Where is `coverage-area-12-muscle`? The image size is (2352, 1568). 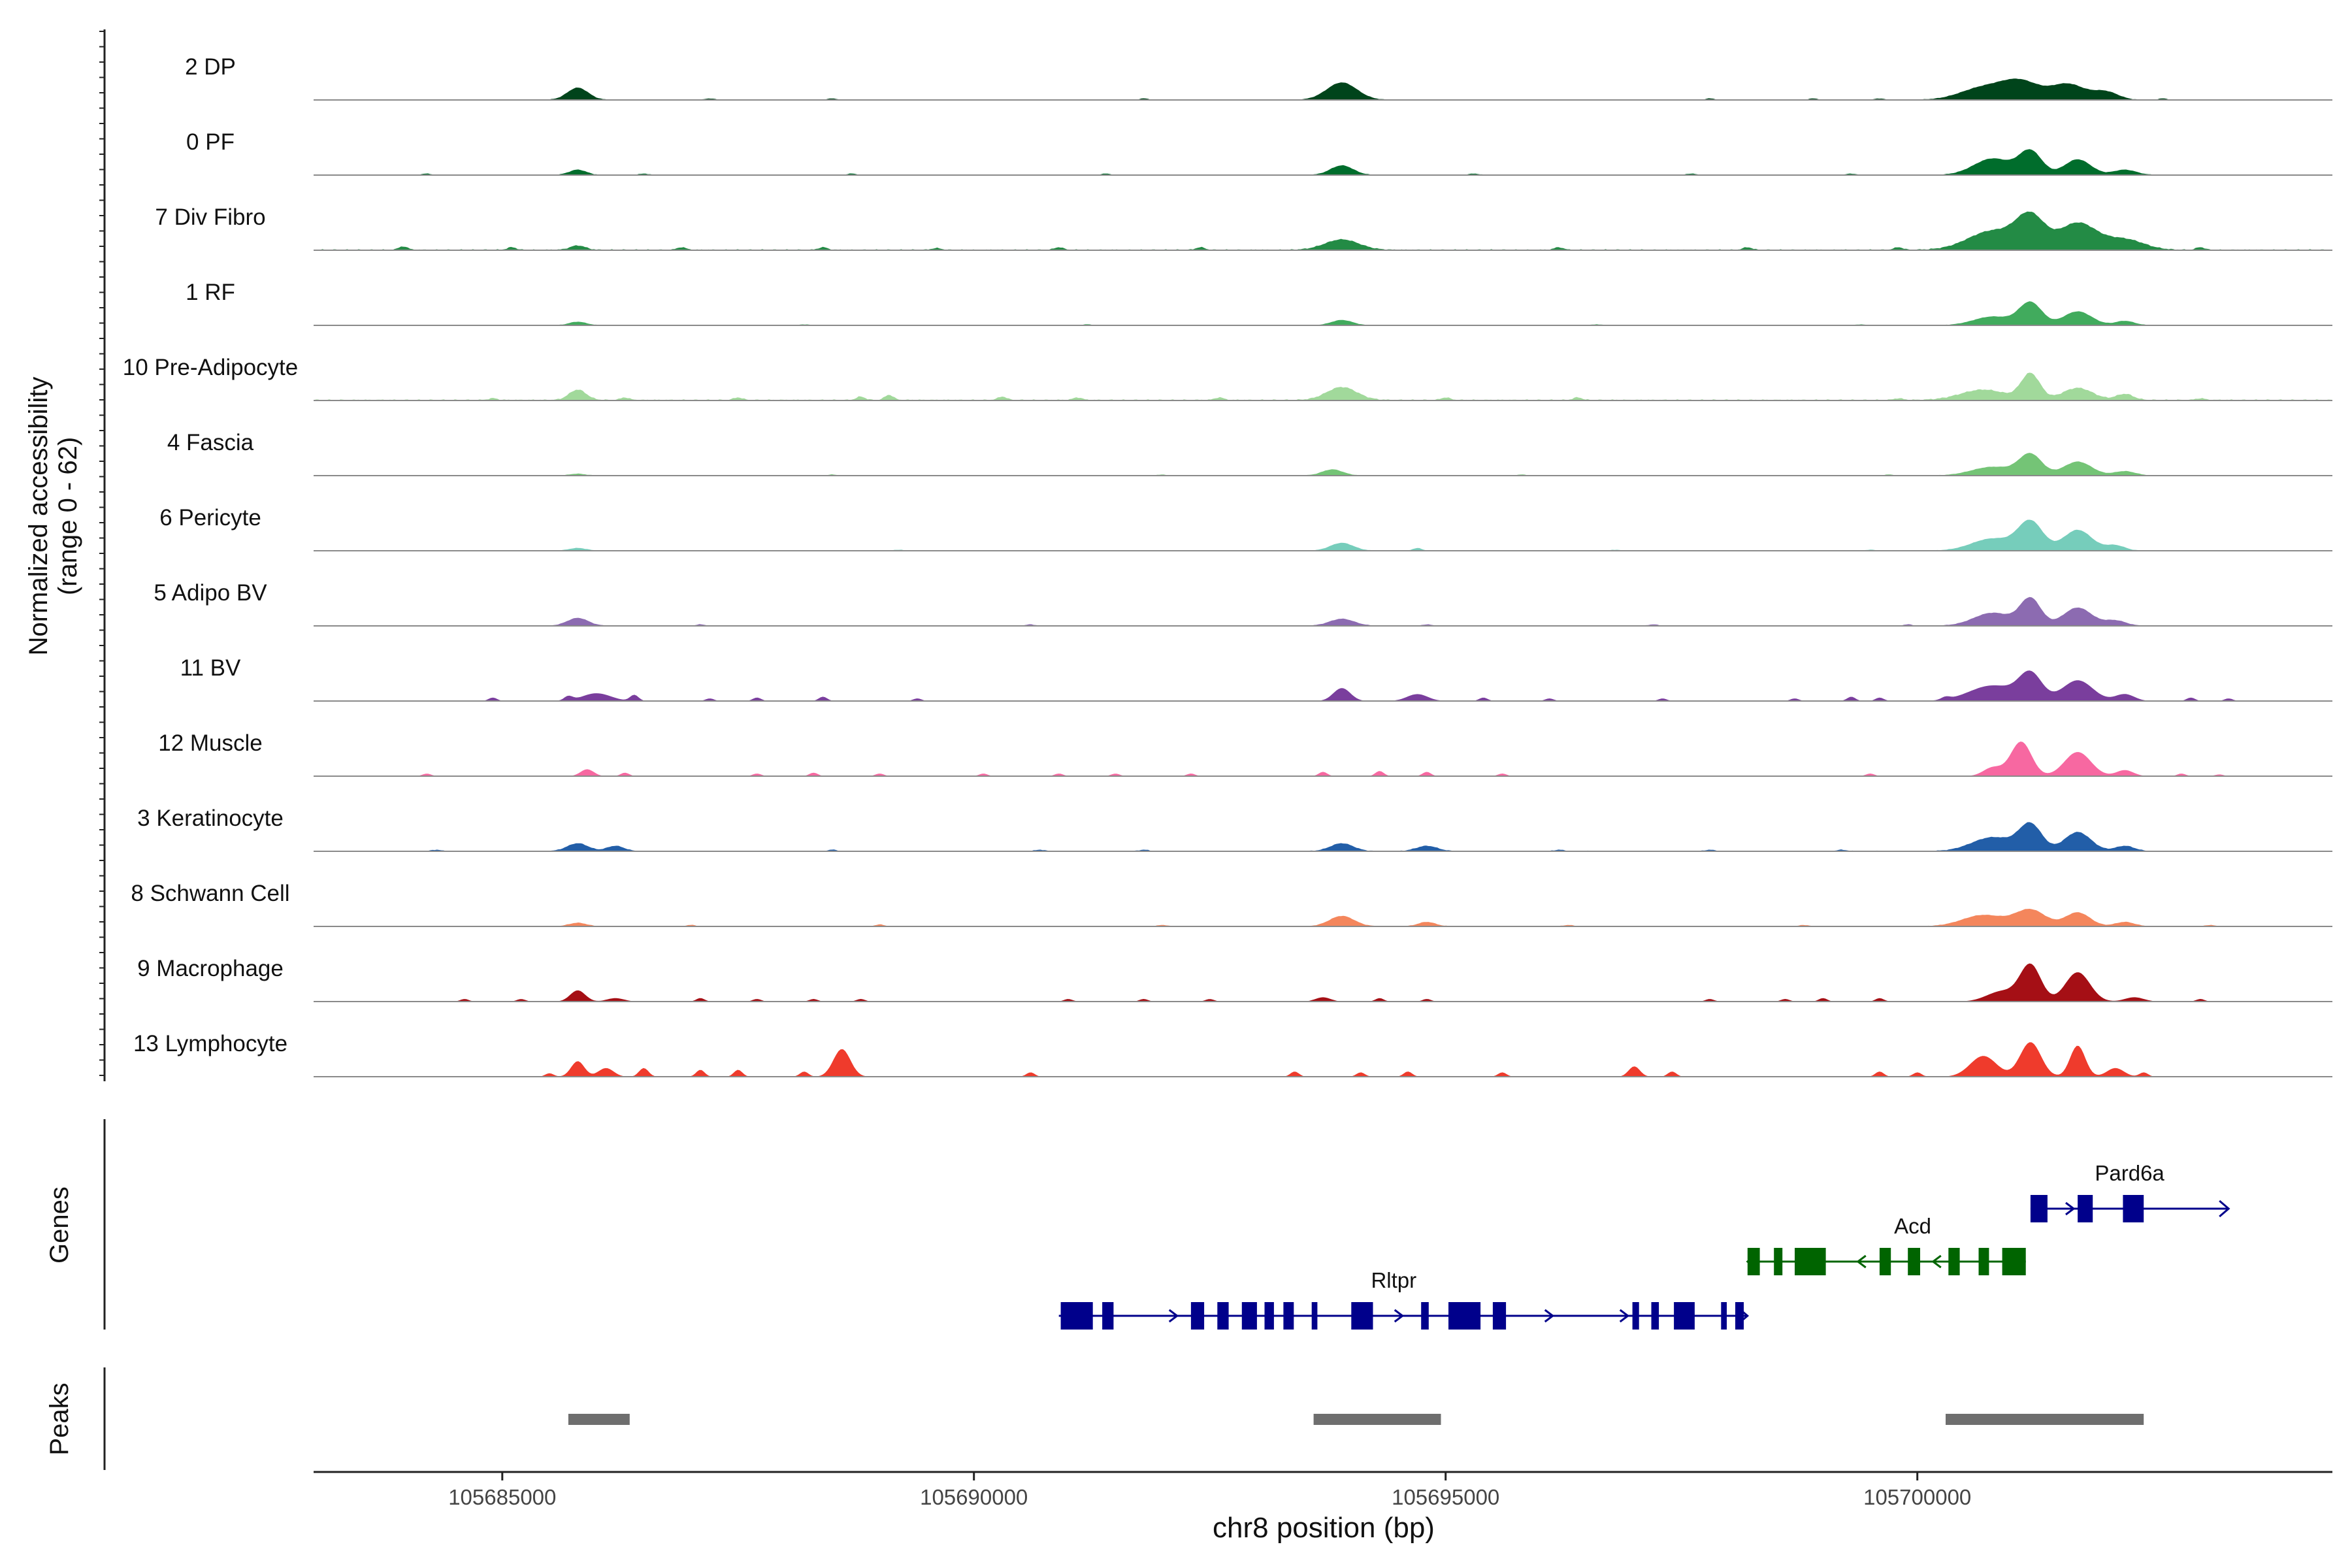 coverage-area-12-muscle is located at coordinates (1323, 759).